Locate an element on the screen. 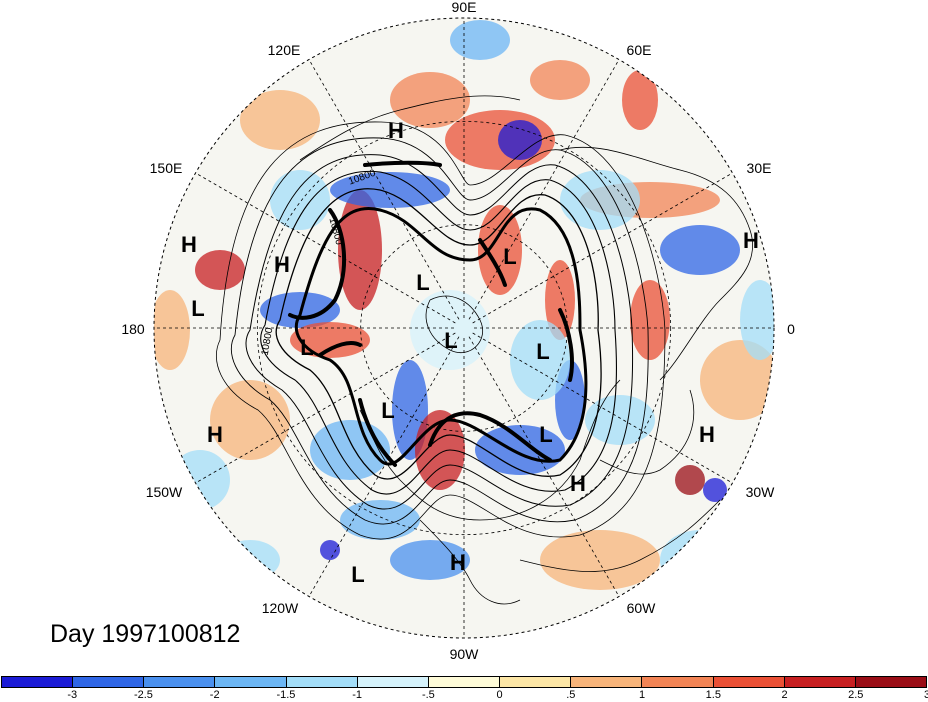 Image resolution: width=928 pixels, height=702 pixels. longitude-label: 180 is located at coordinates (133, 329).